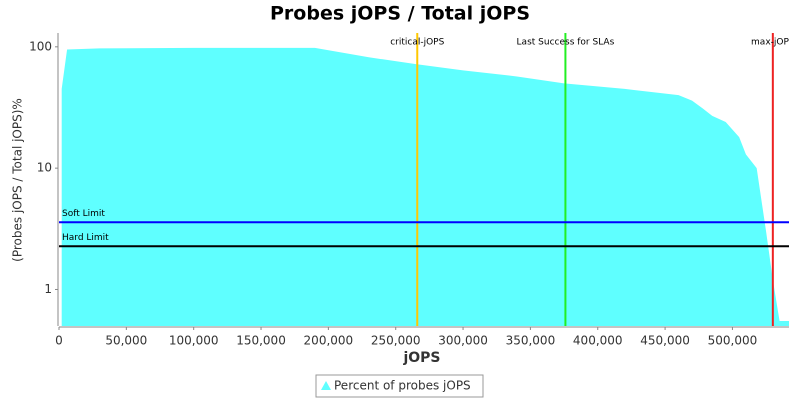 Image resolution: width=800 pixels, height=400 pixels. Describe the element at coordinates (261, 341) in the screenshot. I see `x-tick-label: 150,000` at that location.